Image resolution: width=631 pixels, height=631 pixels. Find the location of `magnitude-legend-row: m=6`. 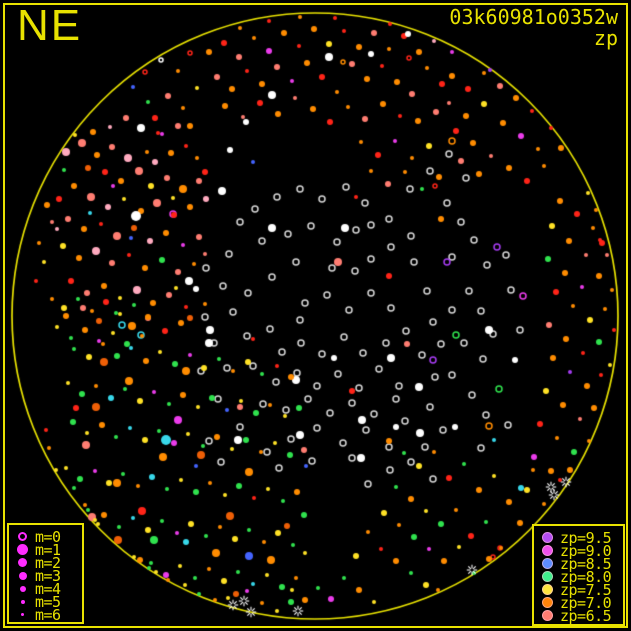

magnitude-legend-row: m=6 is located at coordinates (49, 614).